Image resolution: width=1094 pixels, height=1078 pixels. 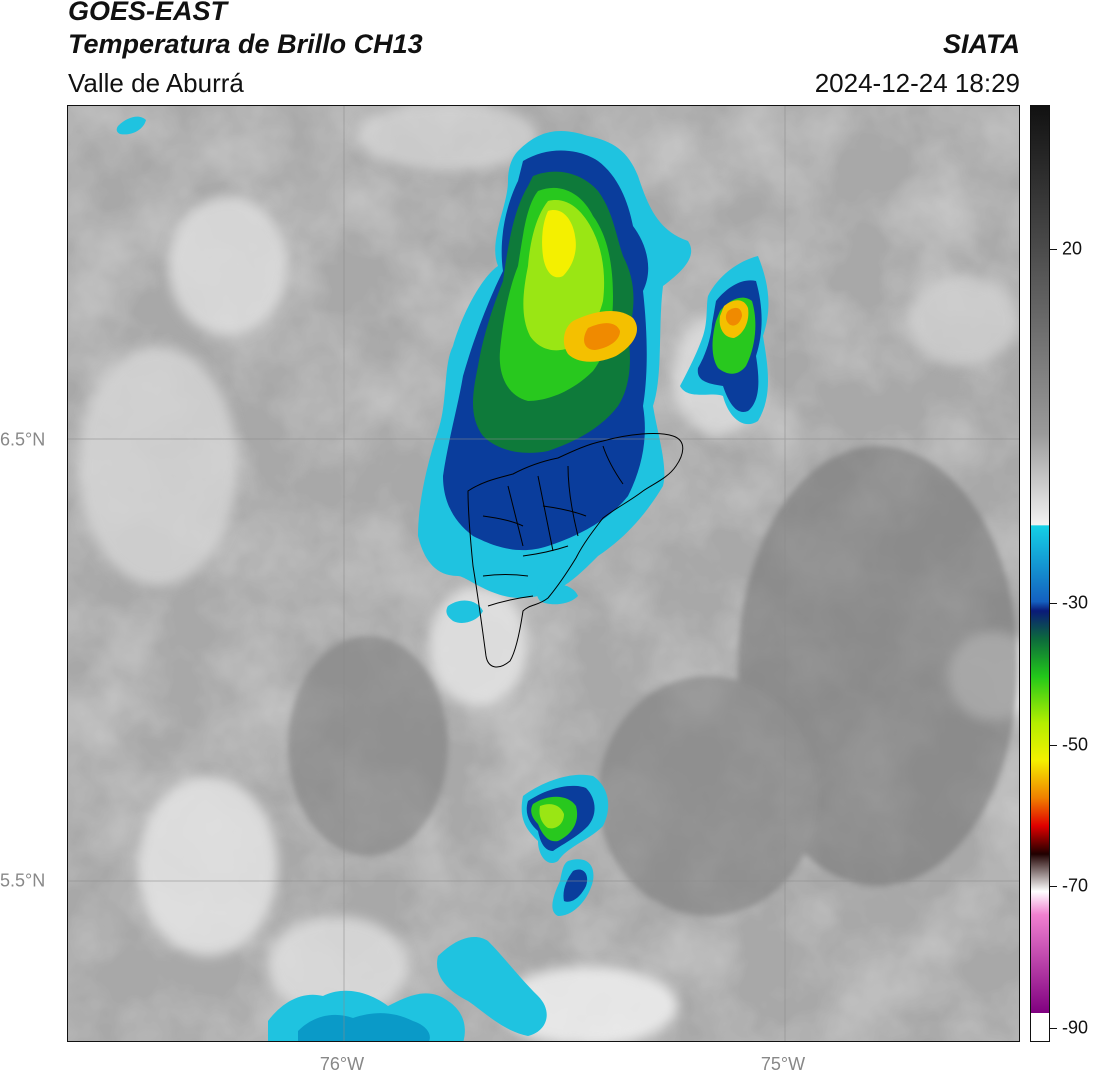 I want to click on lon-label-75w: 75°W, so click(x=783, y=1064).